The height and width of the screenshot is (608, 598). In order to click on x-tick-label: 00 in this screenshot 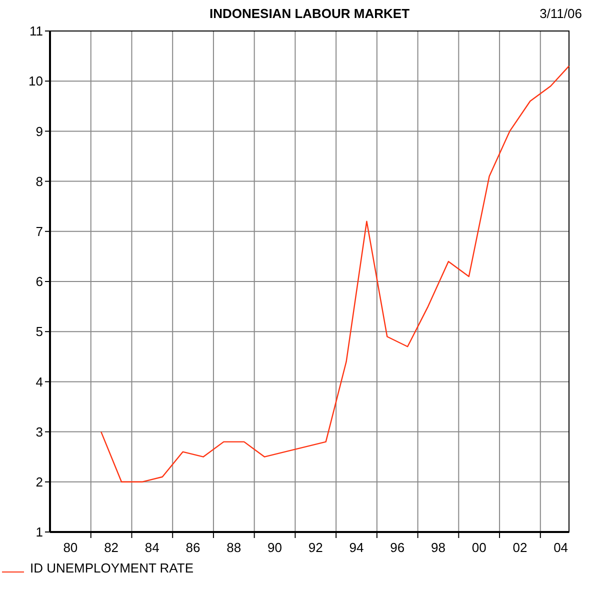, I will do `click(479, 547)`.